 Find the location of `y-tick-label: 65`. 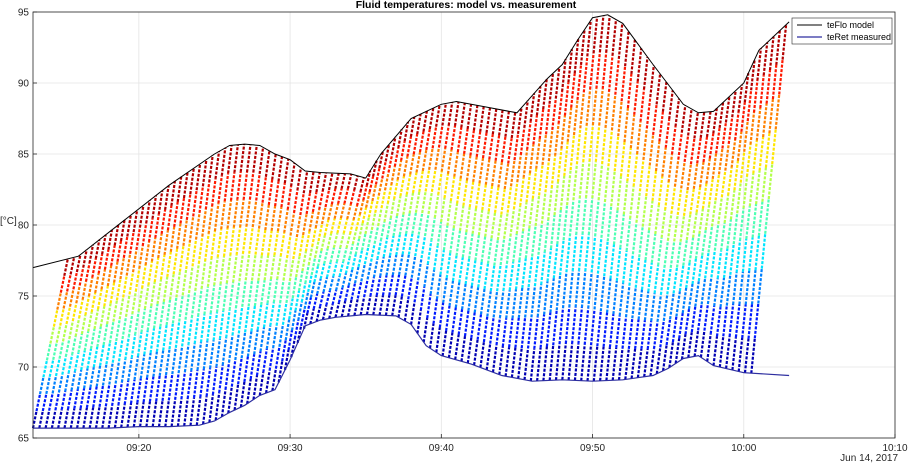

y-tick-label: 65 is located at coordinates (24, 439).